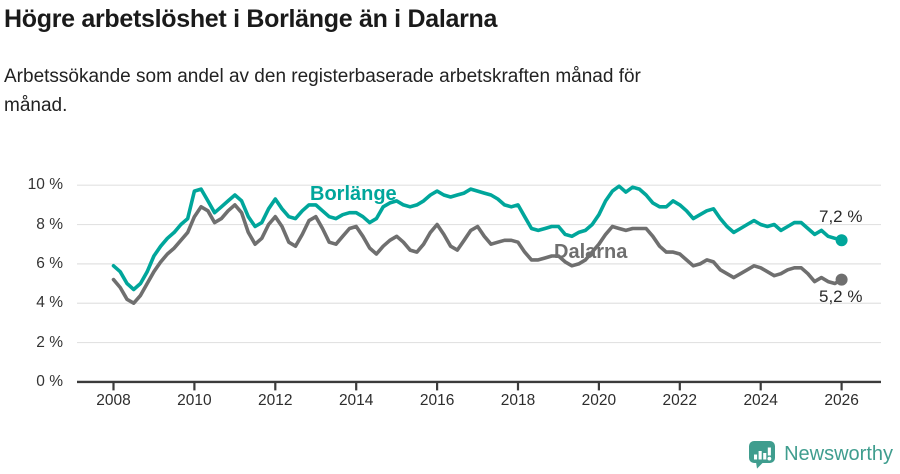 The image size is (900, 474). I want to click on newsworthy-branding: Newsworthy, so click(820, 454).